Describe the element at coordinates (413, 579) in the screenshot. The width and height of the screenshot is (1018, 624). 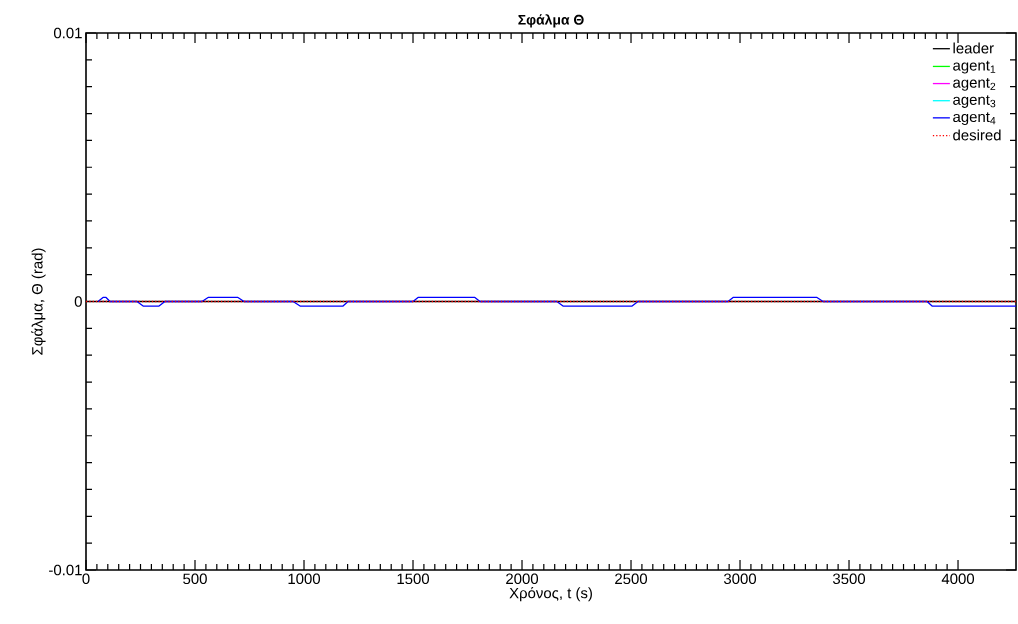
I see `x-tick-label: 1500` at that location.